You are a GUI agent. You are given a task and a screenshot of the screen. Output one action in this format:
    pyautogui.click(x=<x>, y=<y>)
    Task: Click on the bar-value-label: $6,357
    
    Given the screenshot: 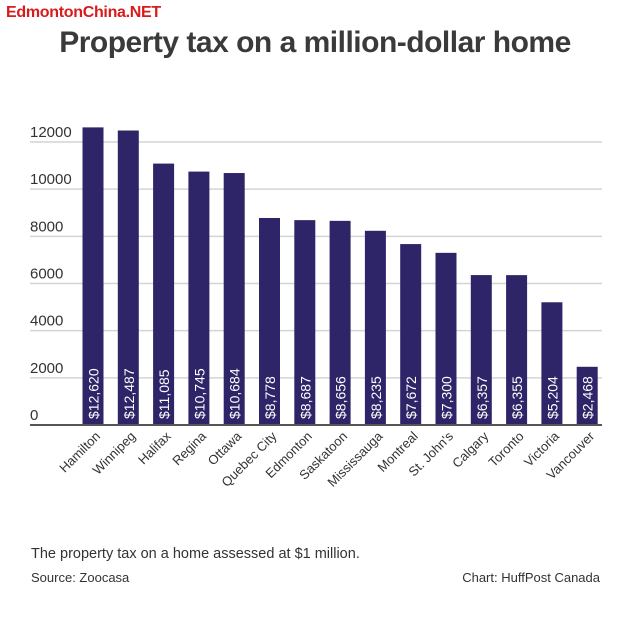 What is the action you would take?
    pyautogui.click(x=482, y=397)
    